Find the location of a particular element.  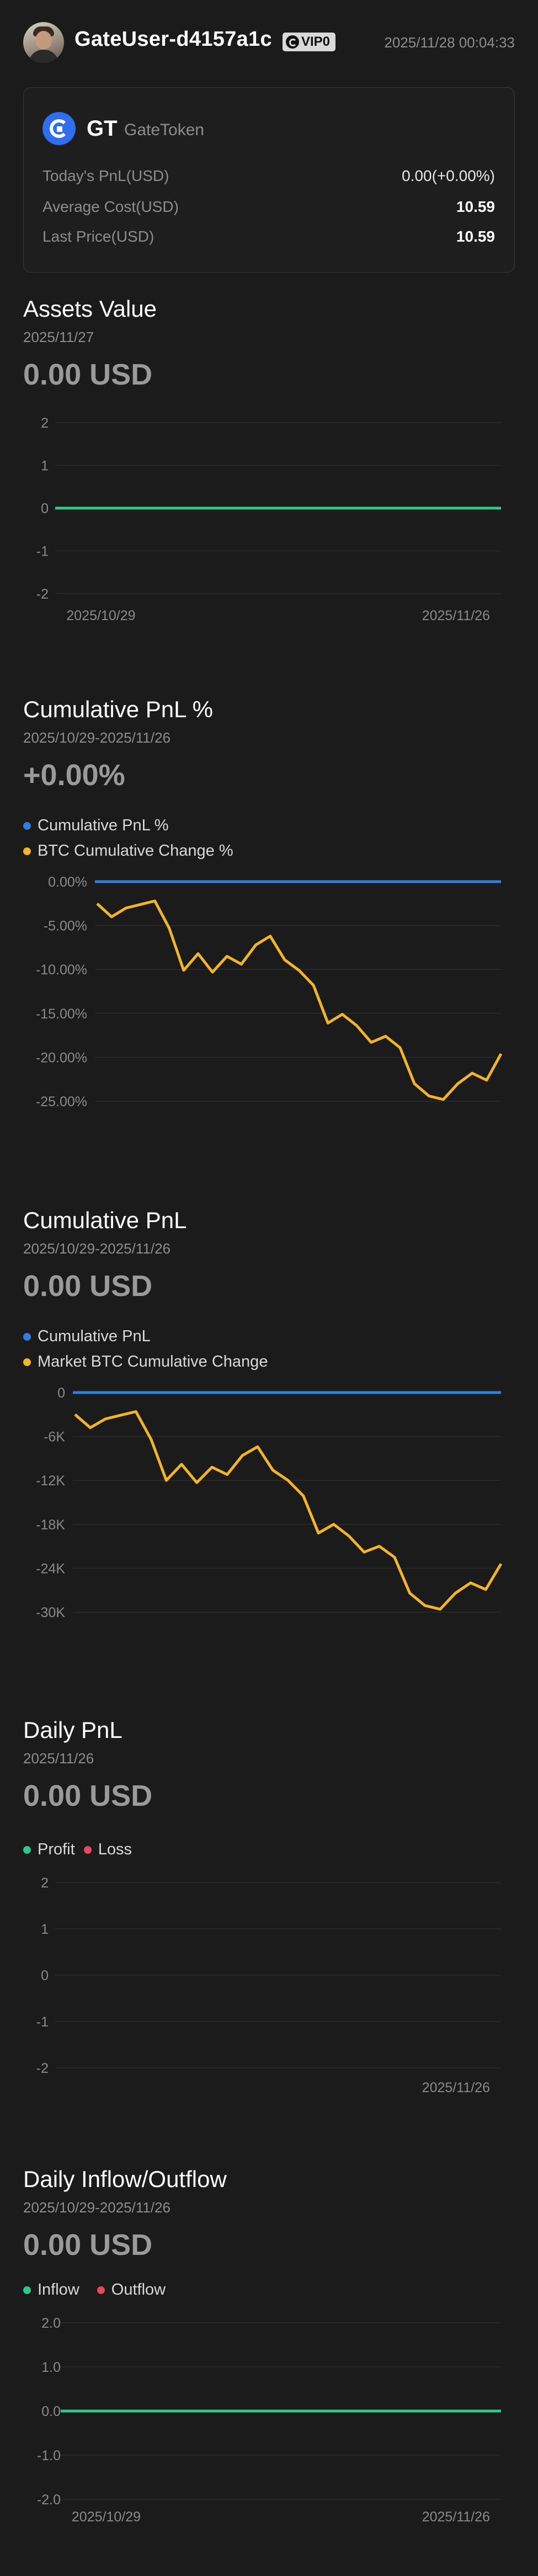

legend-item-cum-pnl-pct: Cumulative PnL % is located at coordinates (95, 826).